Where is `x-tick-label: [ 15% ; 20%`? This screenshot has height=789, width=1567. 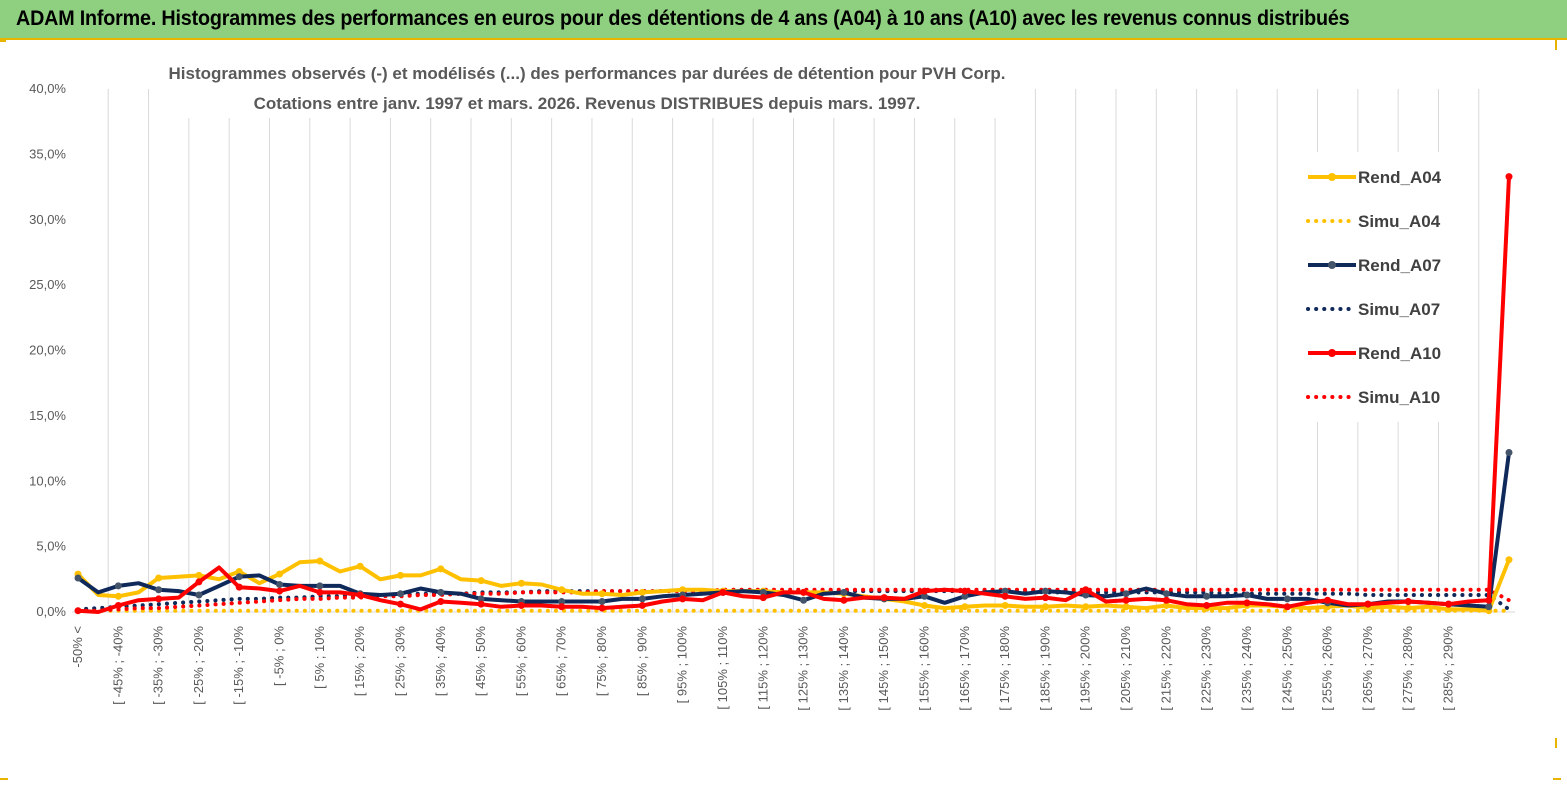 x-tick-label: [ 15% ; 20% is located at coordinates (359, 661).